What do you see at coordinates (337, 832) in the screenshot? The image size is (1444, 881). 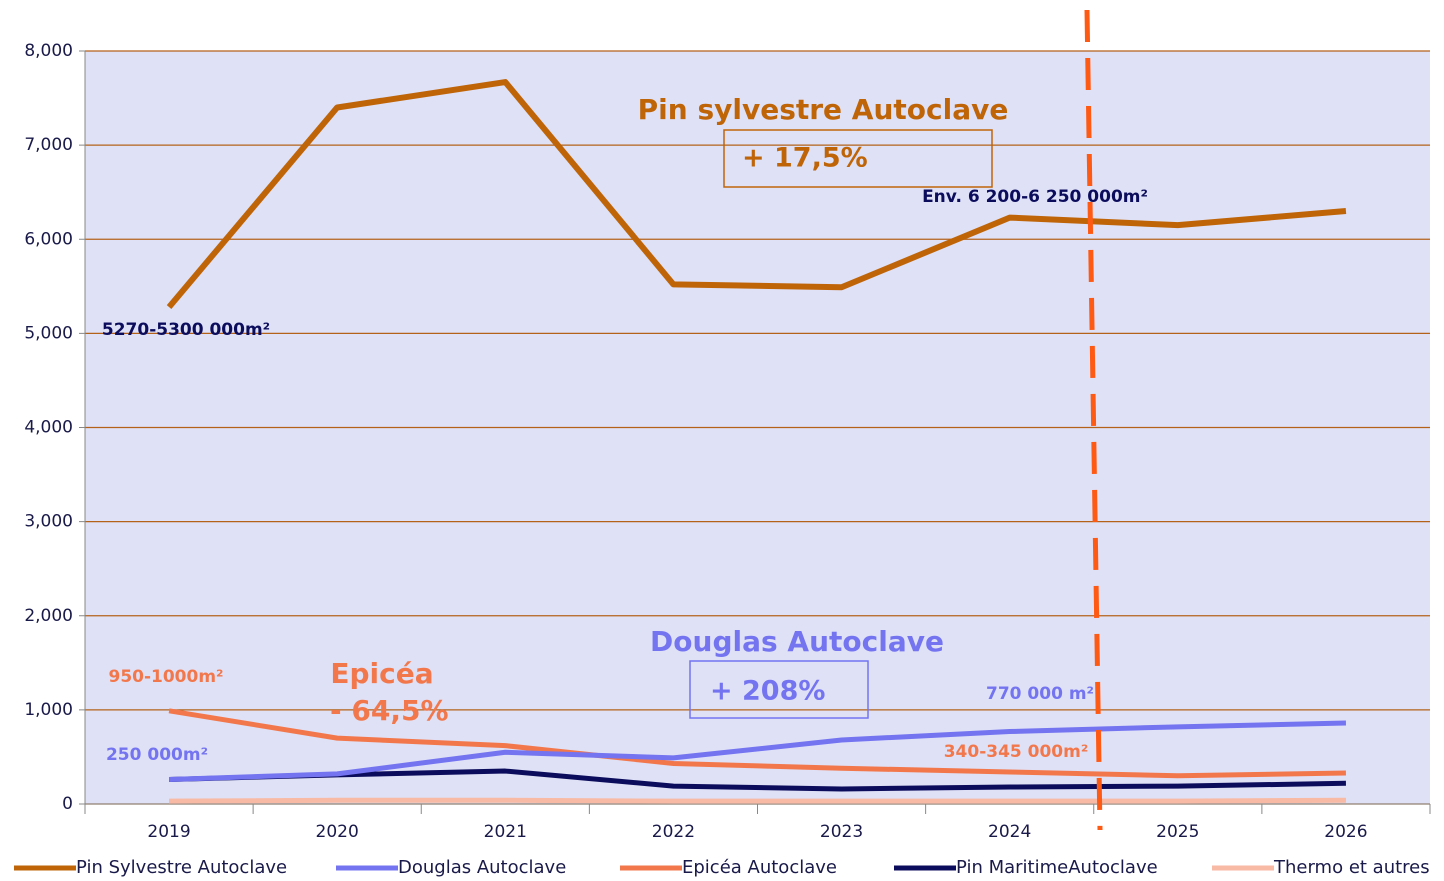 I see `x-tick-label: 2020` at bounding box center [337, 832].